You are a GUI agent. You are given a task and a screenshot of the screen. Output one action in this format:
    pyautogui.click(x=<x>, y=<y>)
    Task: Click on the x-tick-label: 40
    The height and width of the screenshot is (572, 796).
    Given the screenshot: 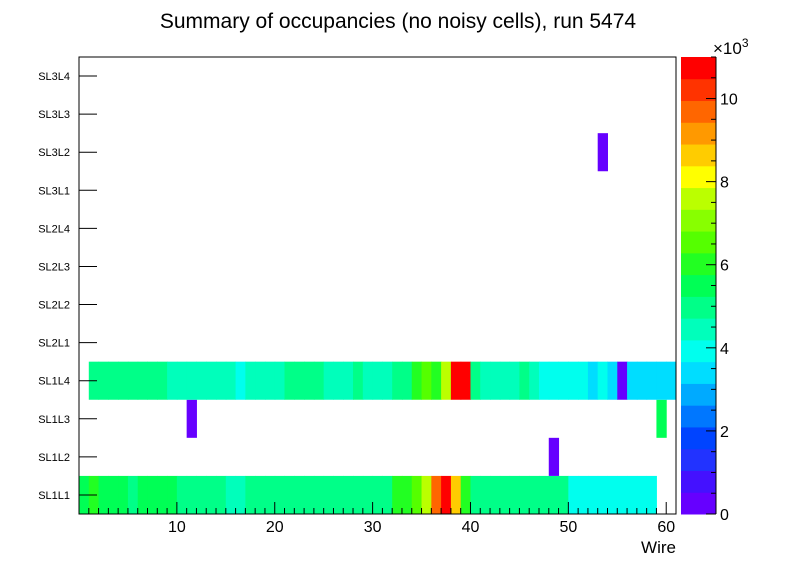 What is the action you would take?
    pyautogui.click(x=471, y=527)
    